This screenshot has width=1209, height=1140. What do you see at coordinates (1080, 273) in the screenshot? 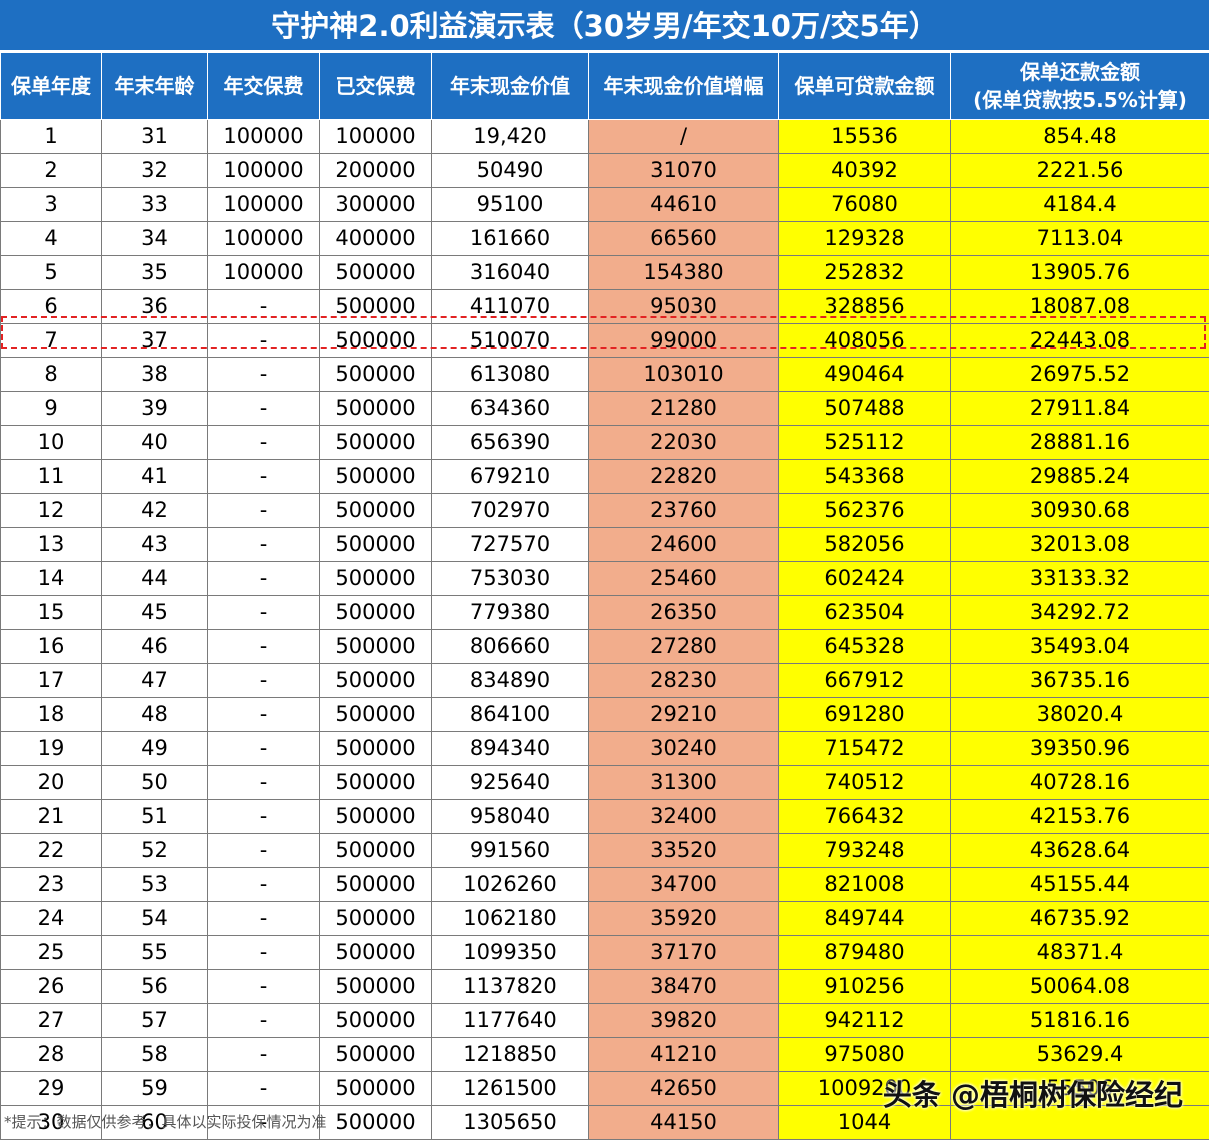
I see `cell-repayment: 13905.76` at bounding box center [1080, 273].